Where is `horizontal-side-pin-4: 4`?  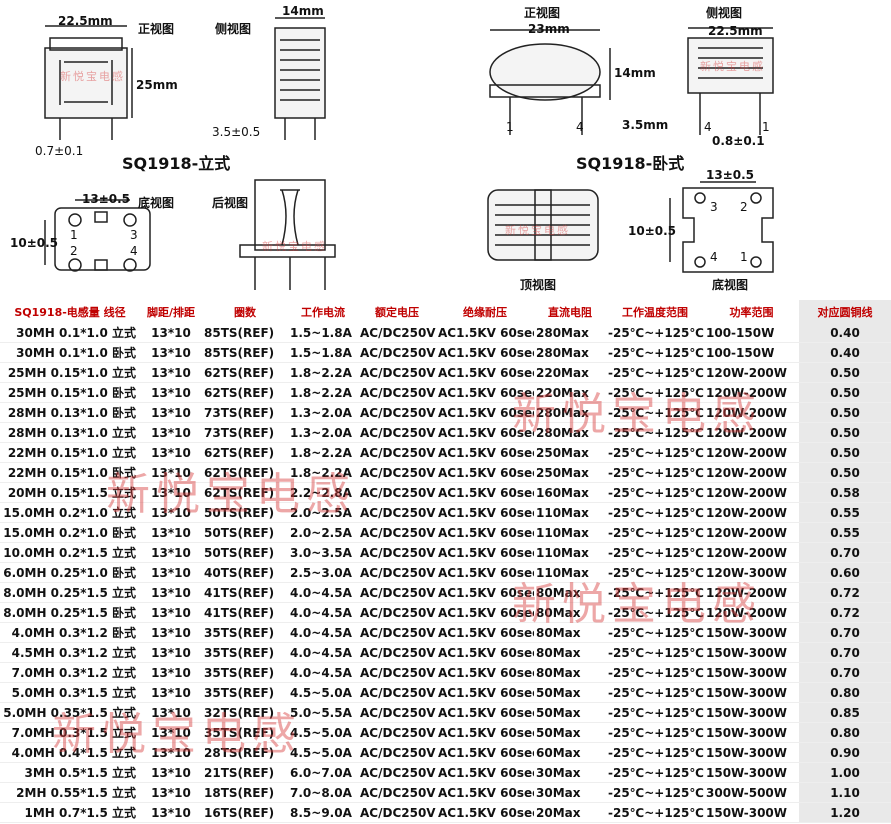 horizontal-side-pin-4: 4 is located at coordinates (708, 127).